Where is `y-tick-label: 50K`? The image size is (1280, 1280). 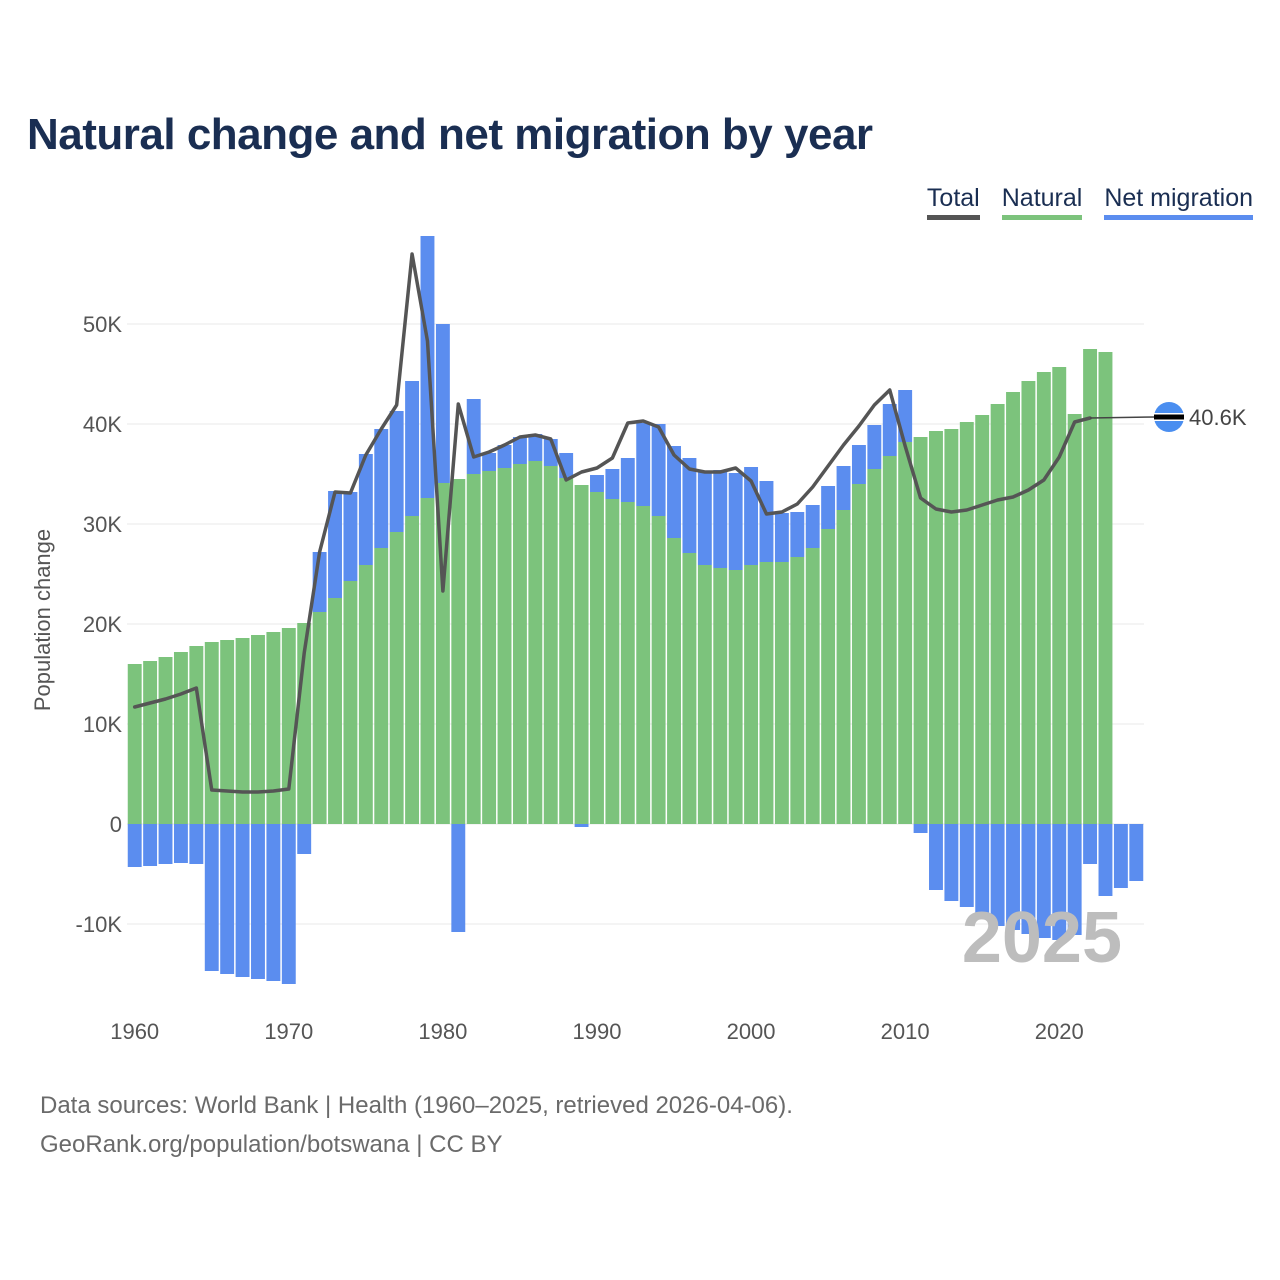 y-tick-label: 50K is located at coordinates (102, 324).